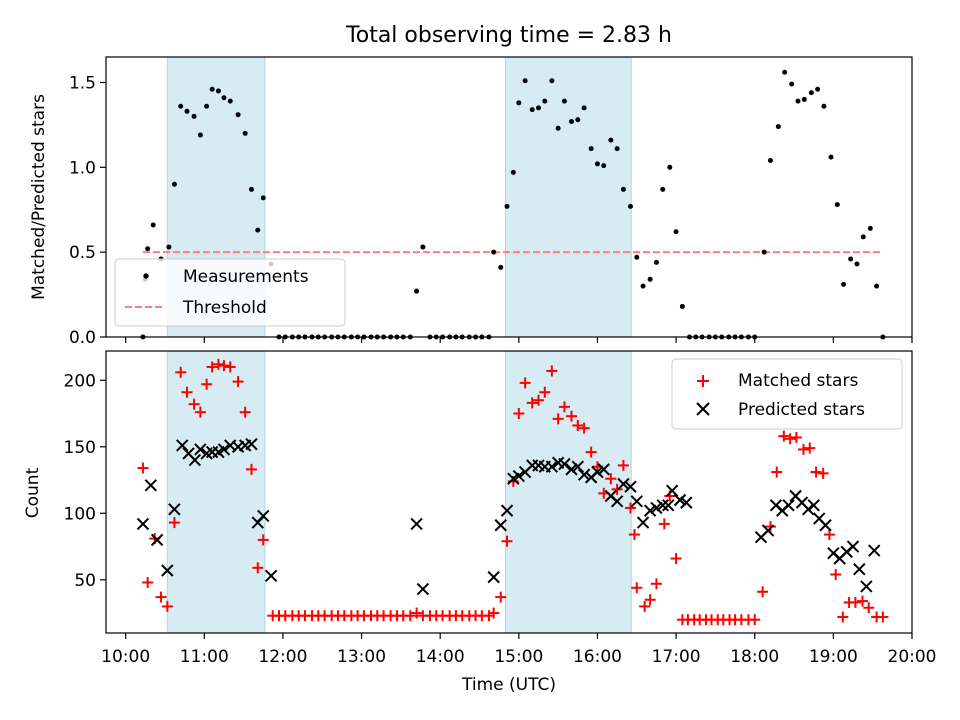 Image resolution: width=960 pixels, height=720 pixels. I want to click on x-tick-label: 20:00, so click(912, 657).